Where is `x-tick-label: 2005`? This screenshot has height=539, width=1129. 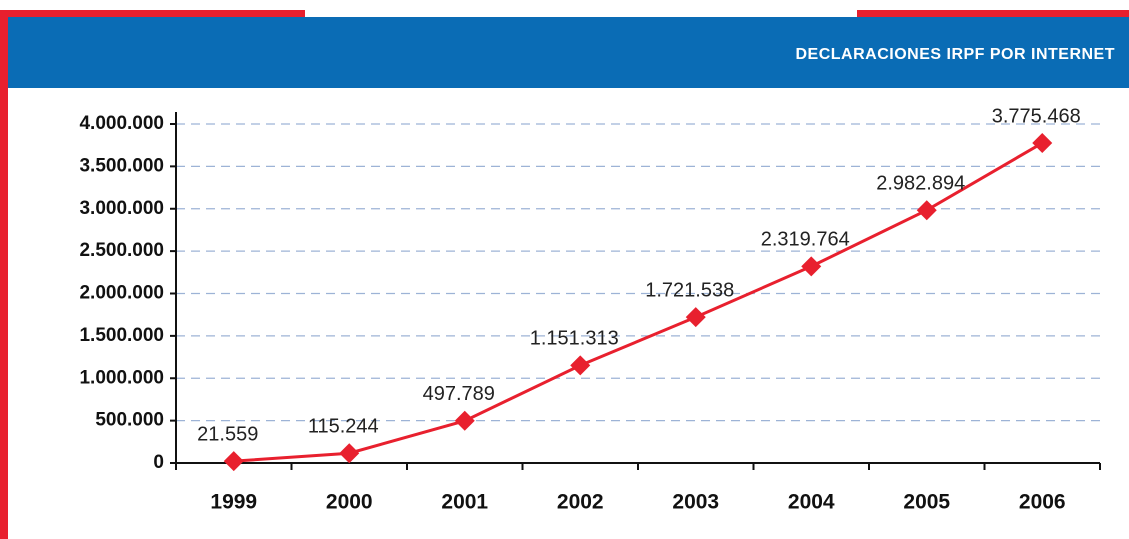
x-tick-label: 2005 is located at coordinates (926, 502).